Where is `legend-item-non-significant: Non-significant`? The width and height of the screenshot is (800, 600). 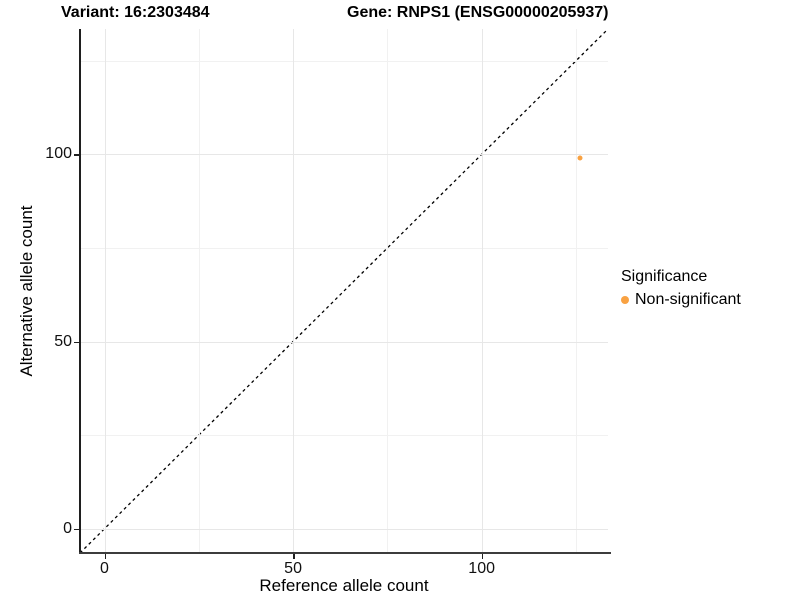 legend-item-non-significant: Non-significant is located at coordinates (681, 300).